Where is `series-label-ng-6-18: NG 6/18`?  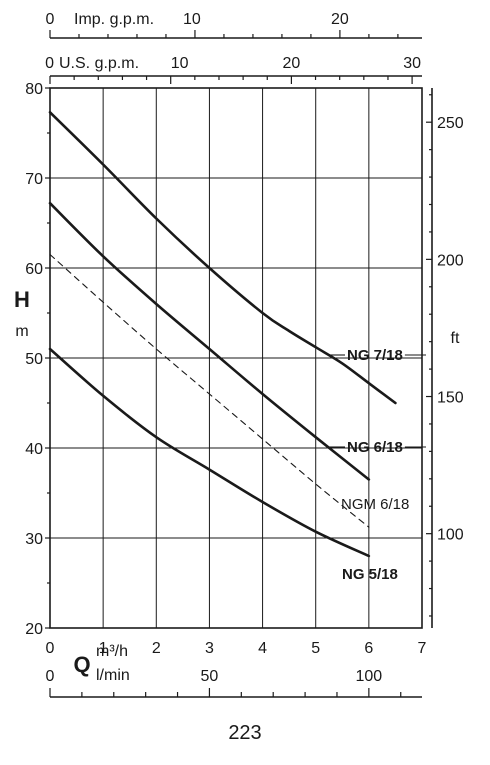 series-label-ng-6-18: NG 6/18 is located at coordinates (375, 447).